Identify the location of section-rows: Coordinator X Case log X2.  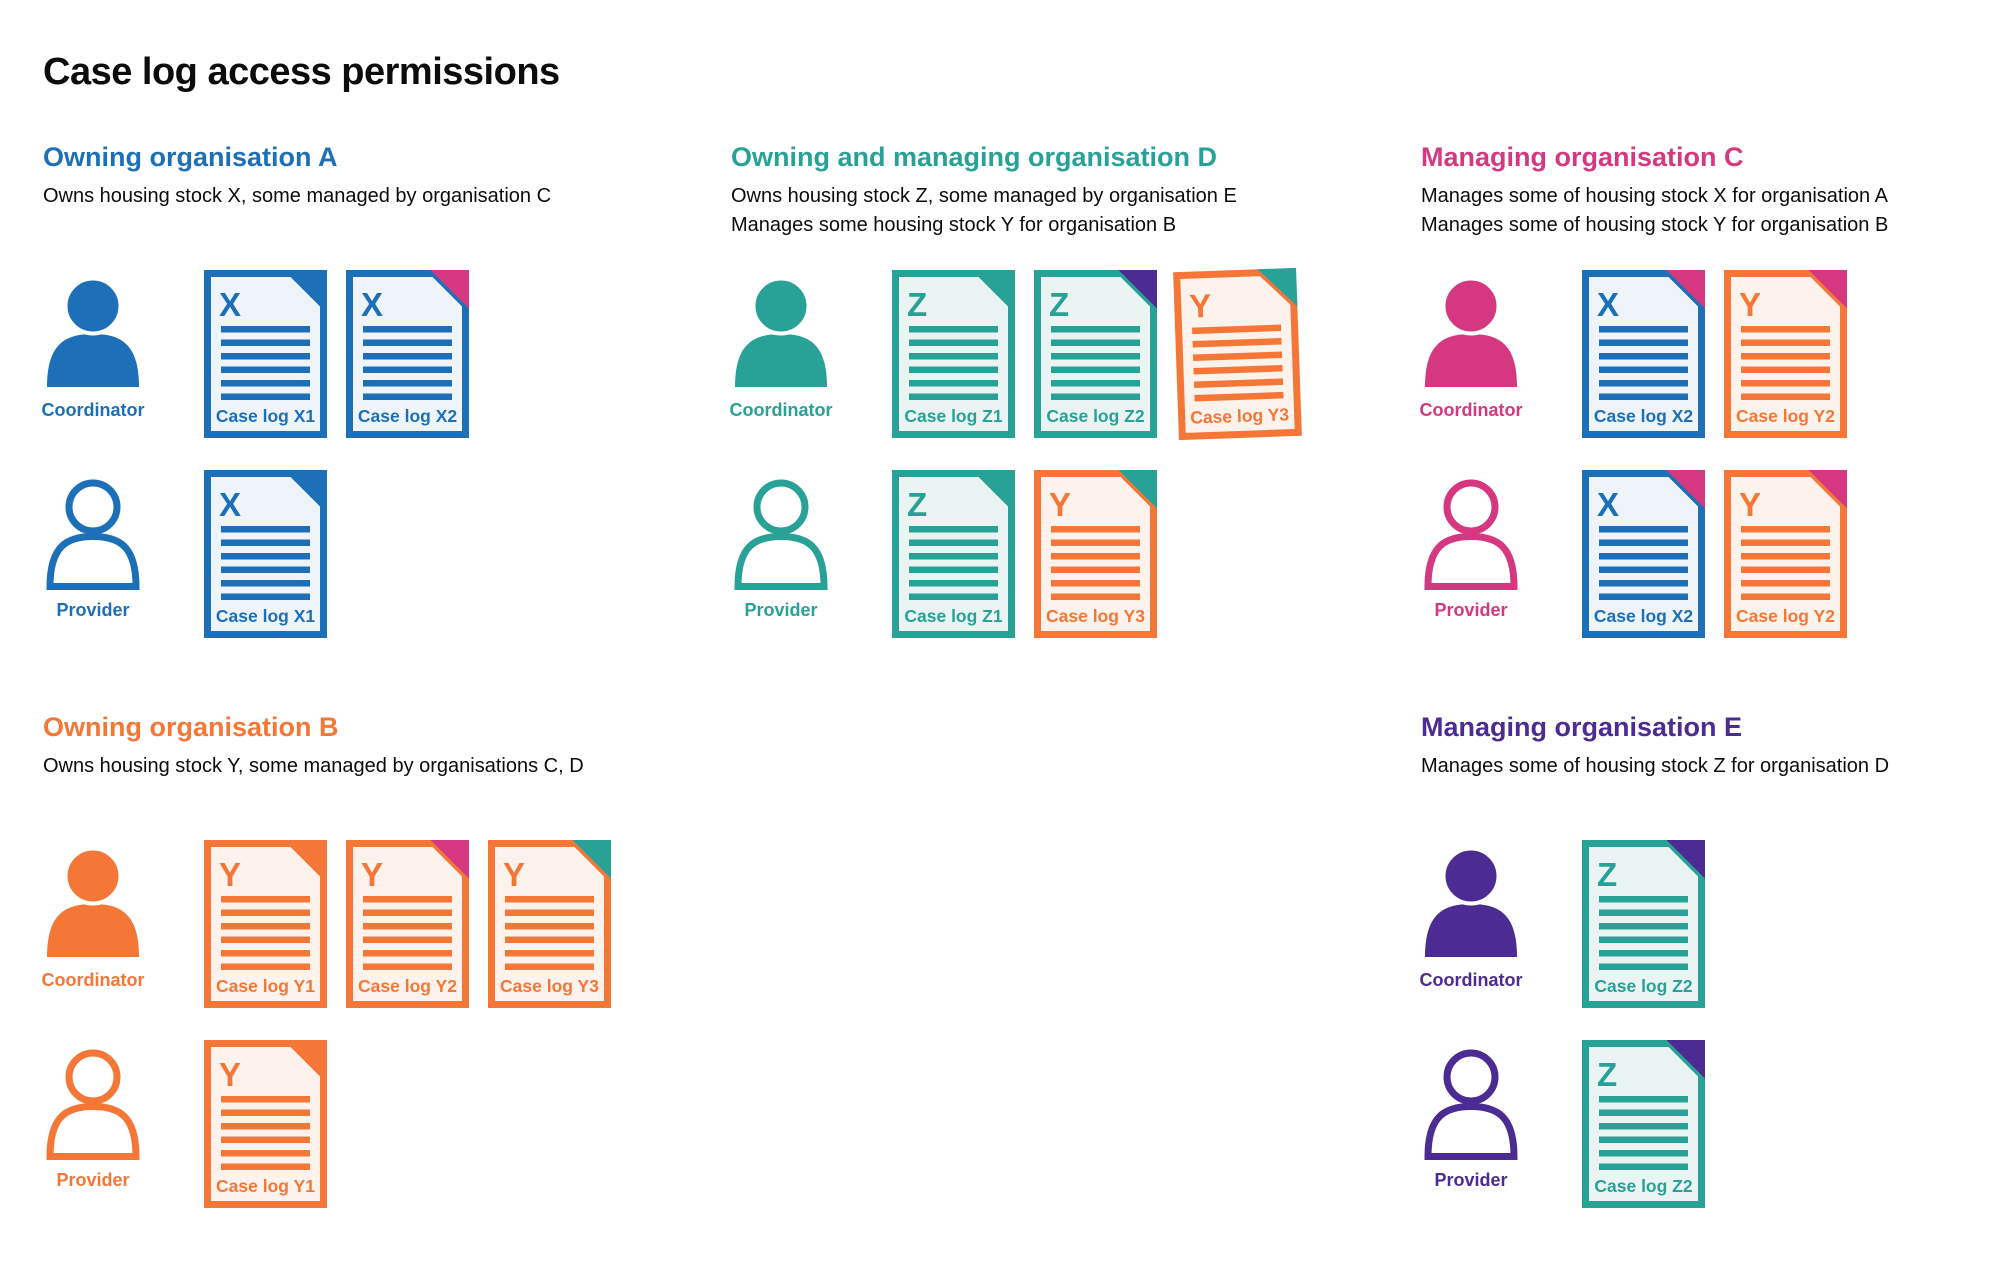
(1703, 454).